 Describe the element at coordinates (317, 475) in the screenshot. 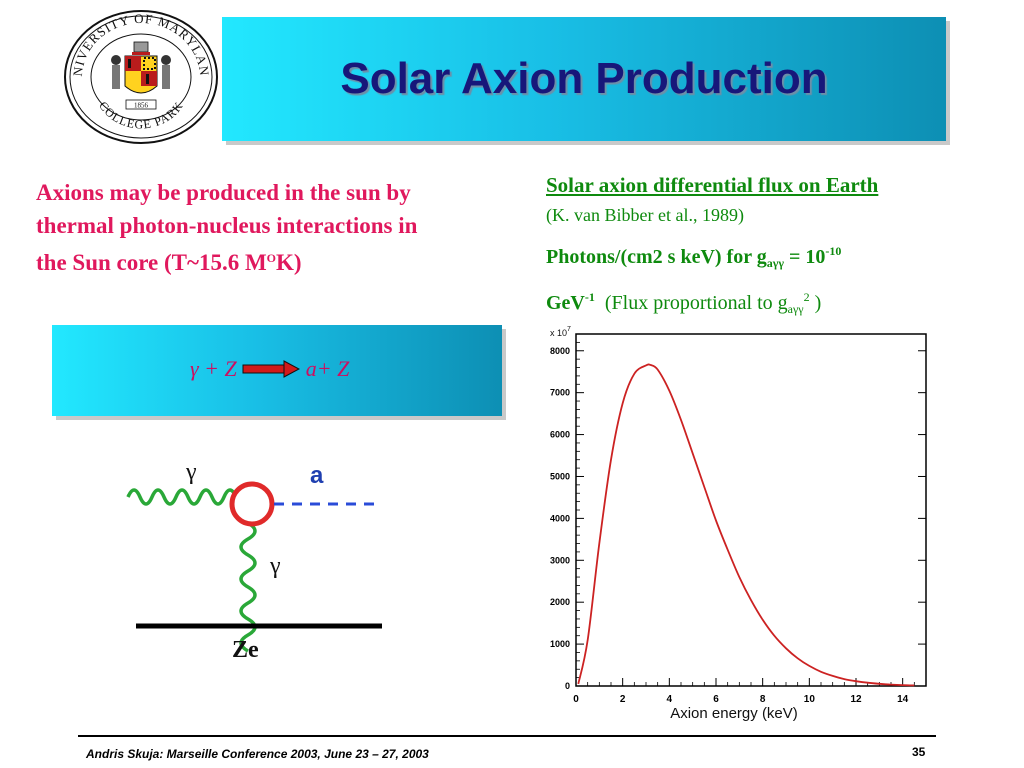

I see `axion-label: a` at that location.